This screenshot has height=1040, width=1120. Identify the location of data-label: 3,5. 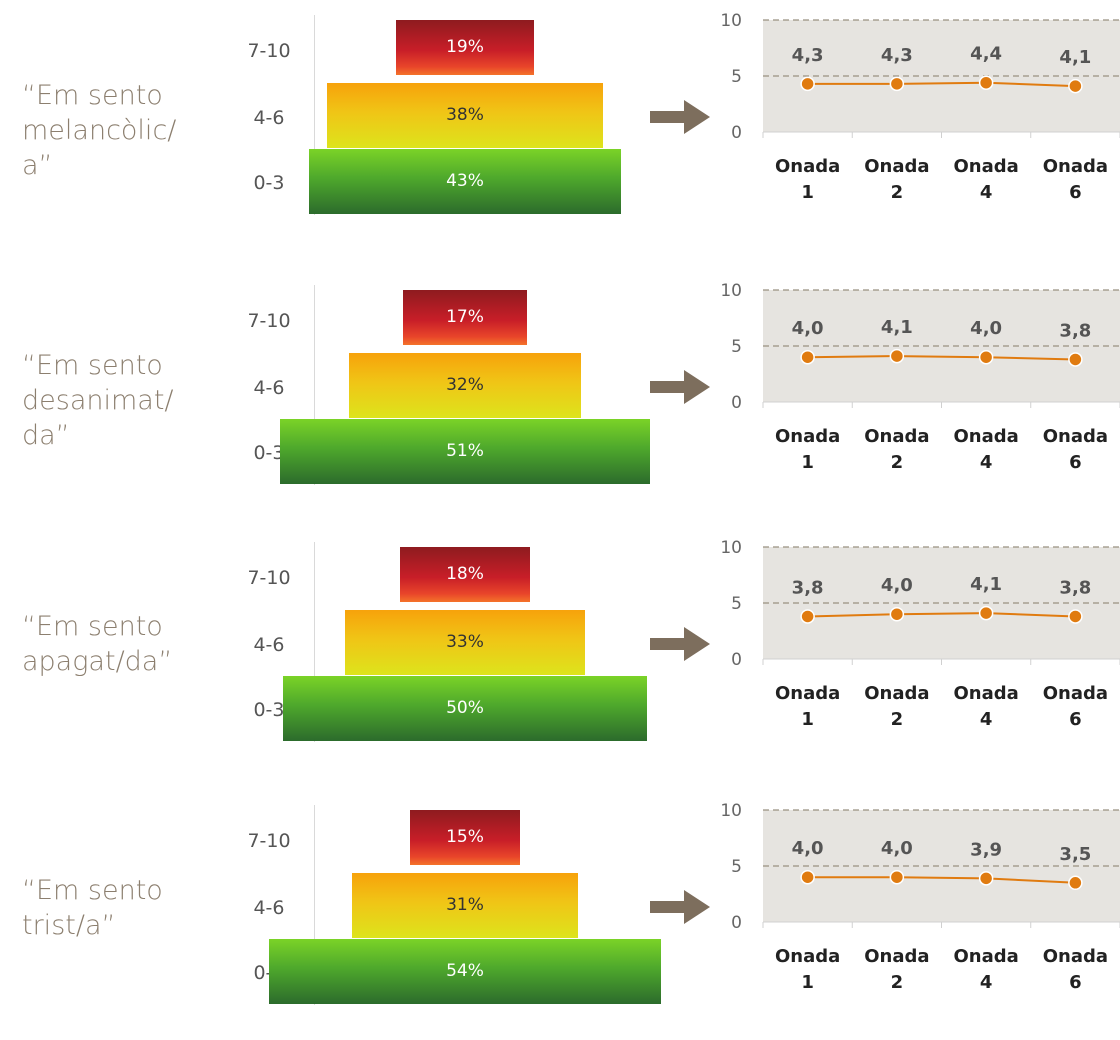
(1075, 854).